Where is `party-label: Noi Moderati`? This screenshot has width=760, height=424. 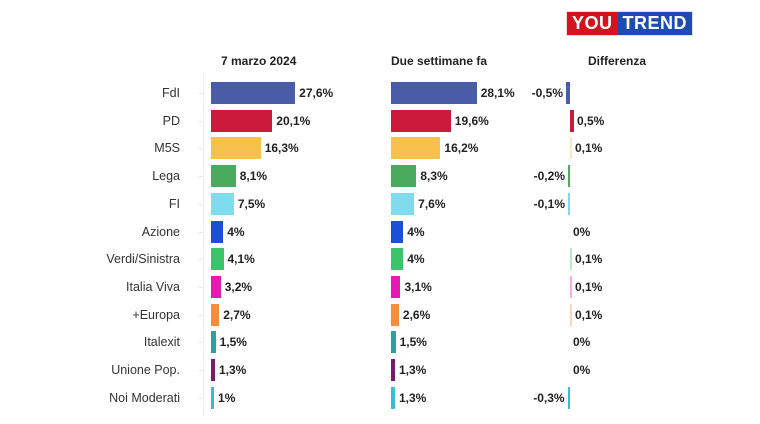
party-label: Noi Moderati is located at coordinates (144, 397).